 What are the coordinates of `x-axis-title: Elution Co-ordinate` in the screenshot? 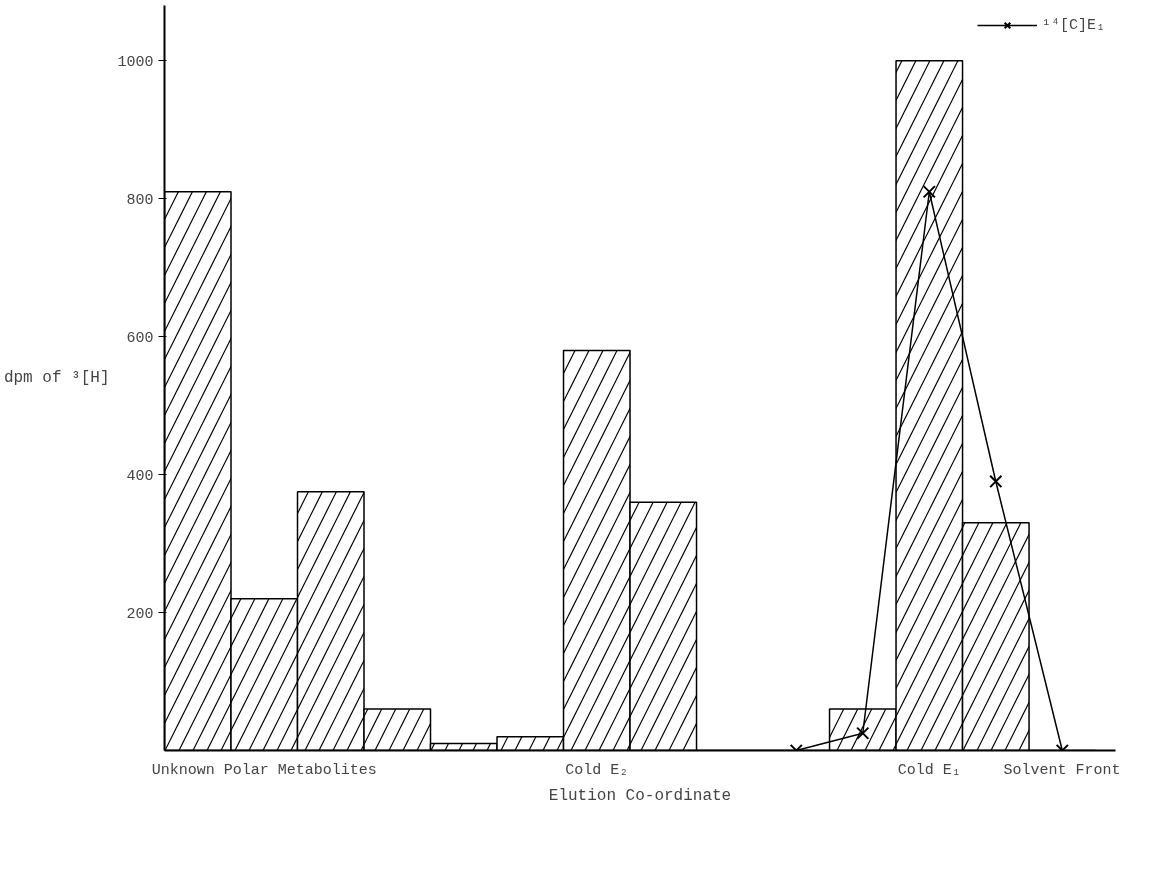 It's located at (640, 795).